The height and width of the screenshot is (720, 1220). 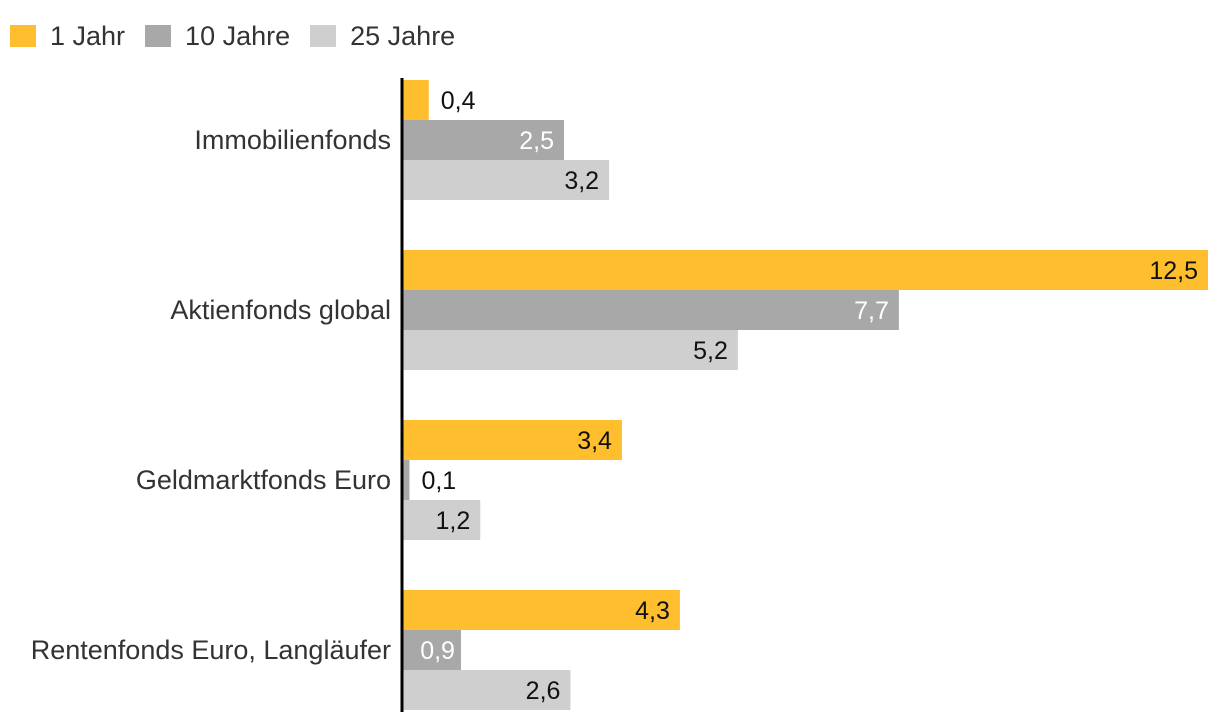 What do you see at coordinates (536, 141) in the screenshot?
I see `value-label-immobilienfonds-series-2: 2,5` at bounding box center [536, 141].